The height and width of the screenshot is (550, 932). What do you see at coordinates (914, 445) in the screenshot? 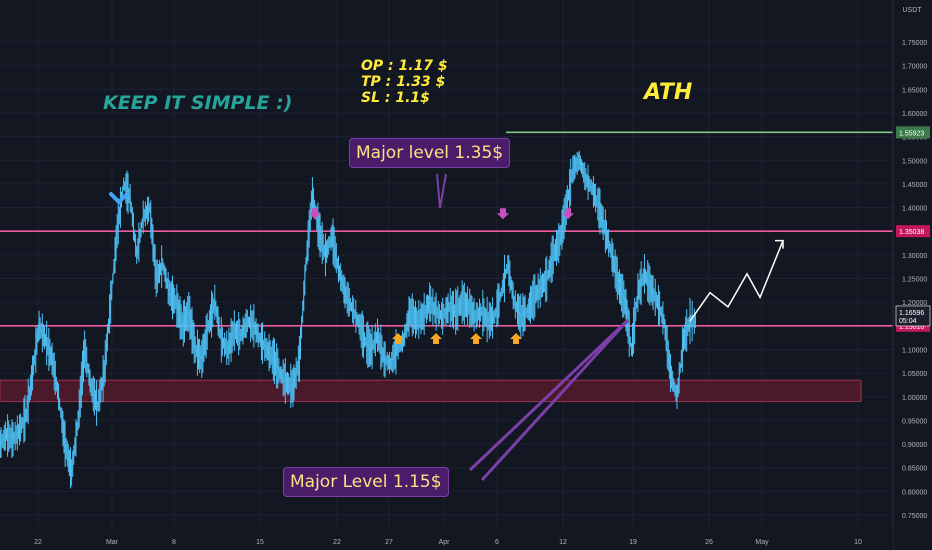
I see `y-tick-label: 0.90000` at bounding box center [914, 445].